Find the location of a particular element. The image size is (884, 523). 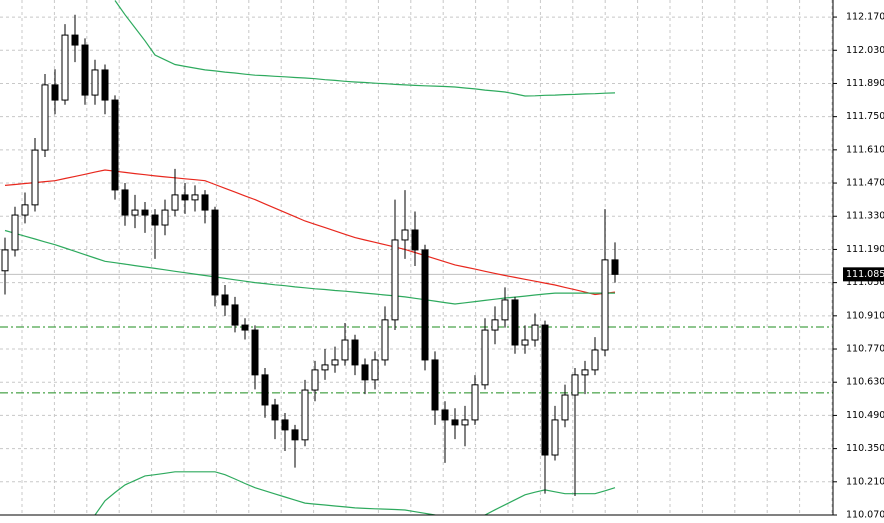

y-tick-label: 111.750 is located at coordinates (865, 116).